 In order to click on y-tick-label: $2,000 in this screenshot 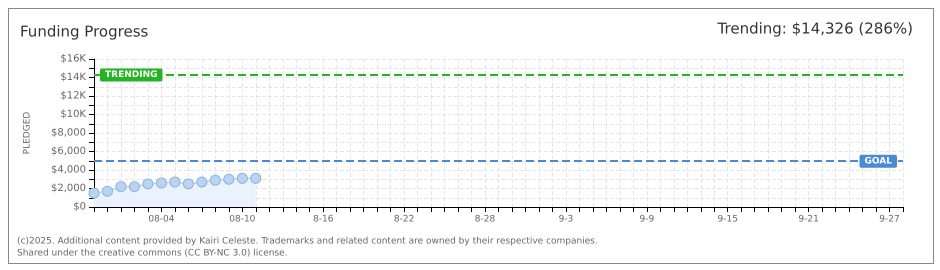, I will do `click(68, 188)`.